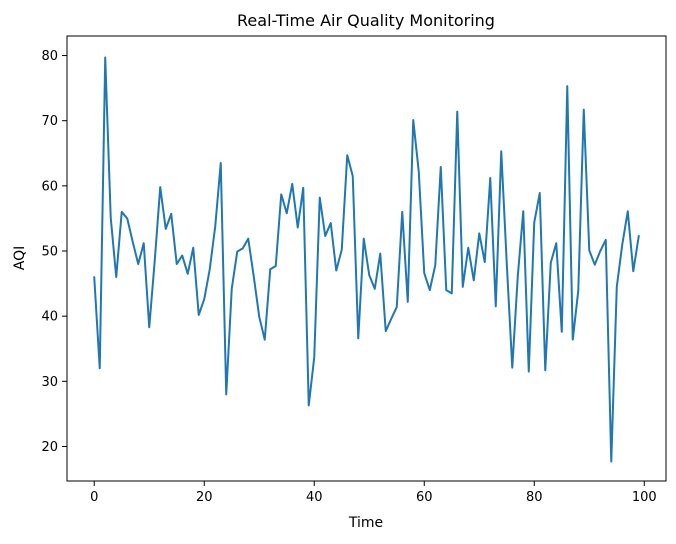 The width and height of the screenshot is (676, 544). Describe the element at coordinates (314, 497) in the screenshot. I see `x-tick-label: 40` at that location.